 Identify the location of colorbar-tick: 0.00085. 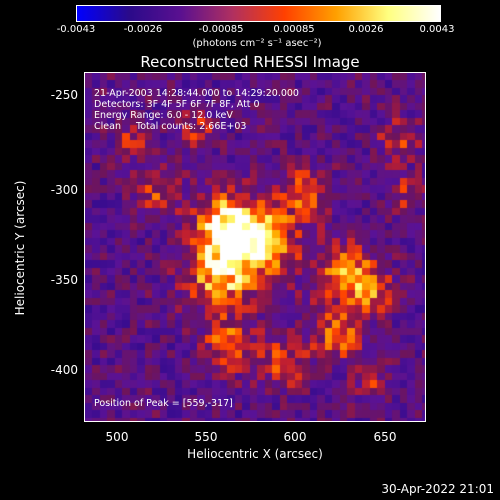
(294, 29).